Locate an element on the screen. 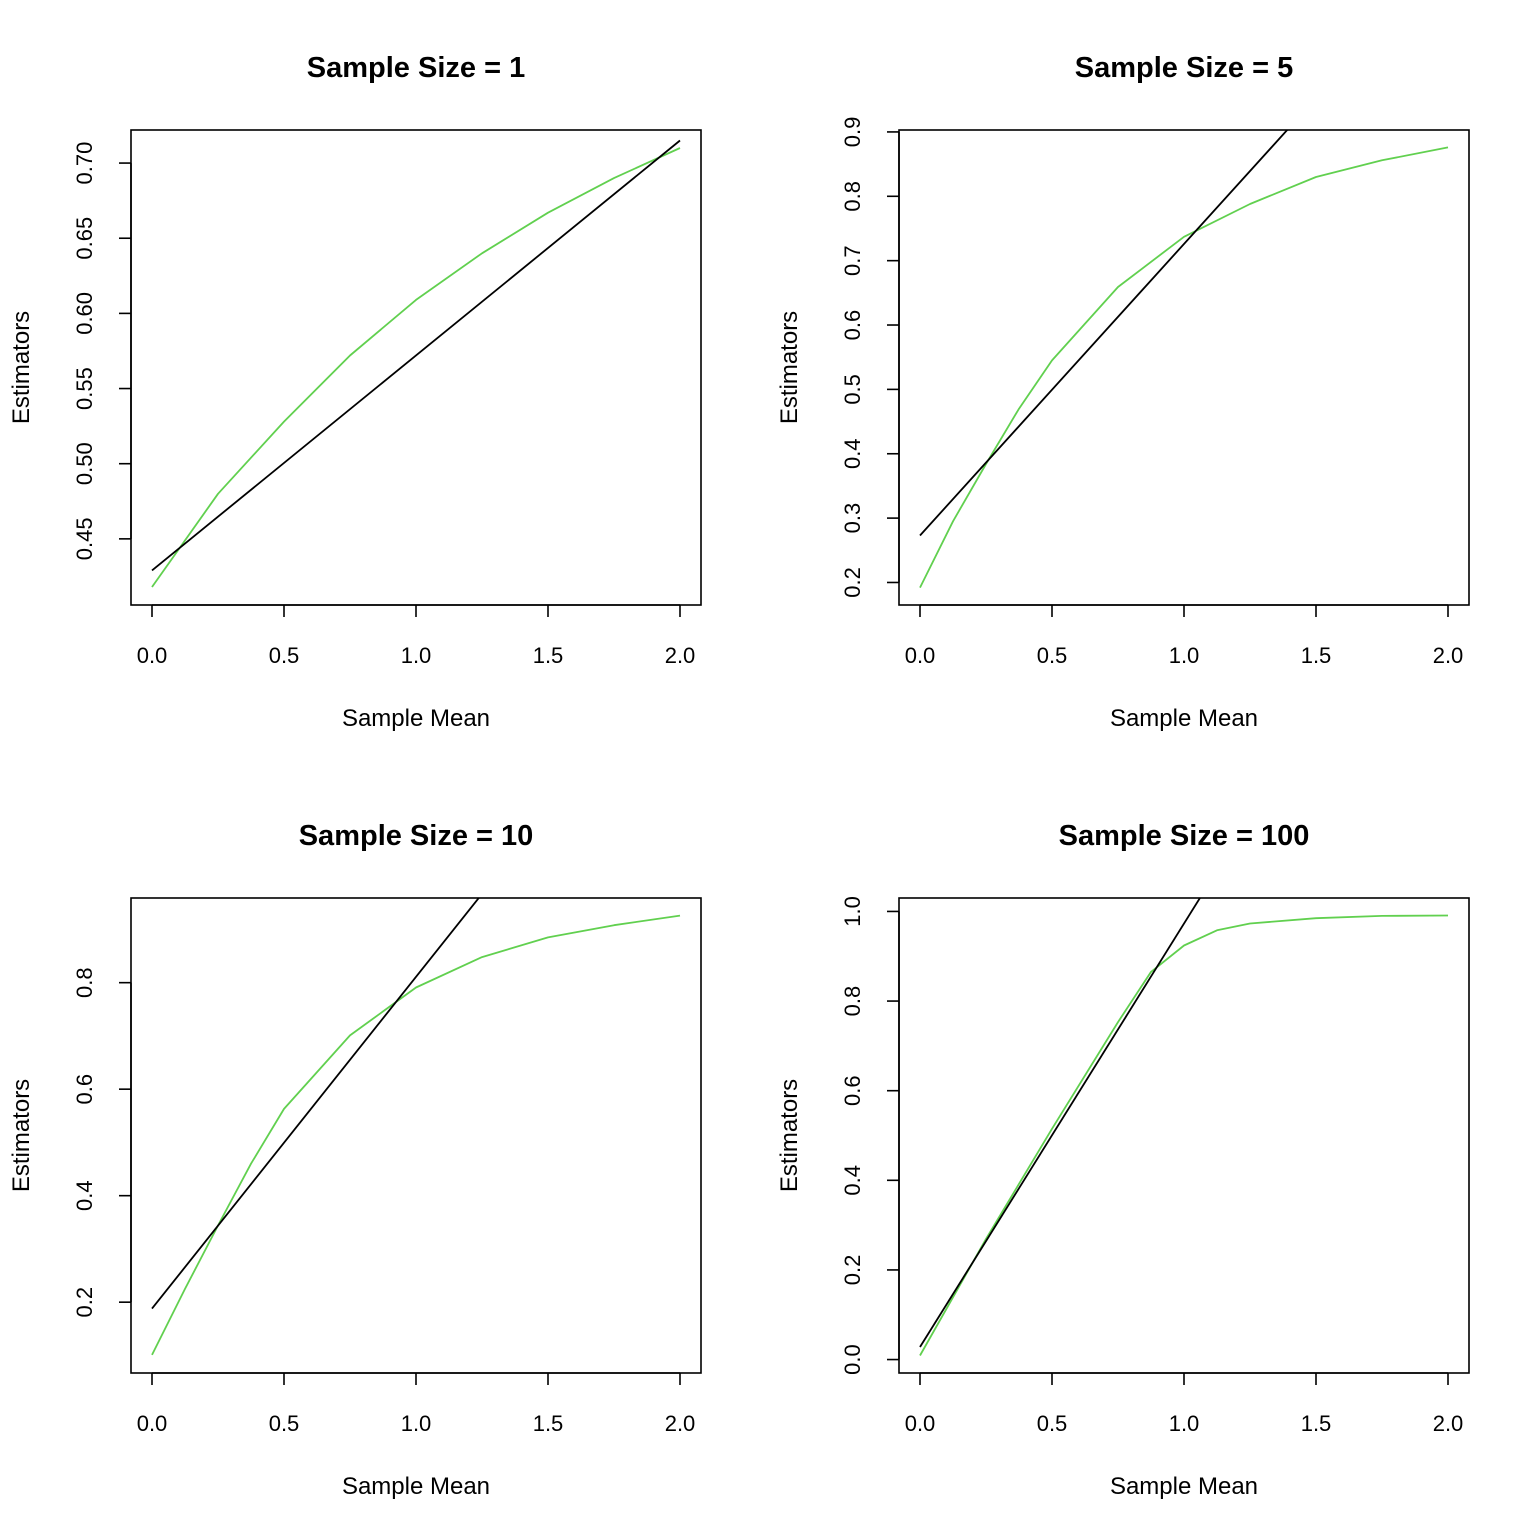  y-tick-label: 0.9 is located at coordinates (852, 132).